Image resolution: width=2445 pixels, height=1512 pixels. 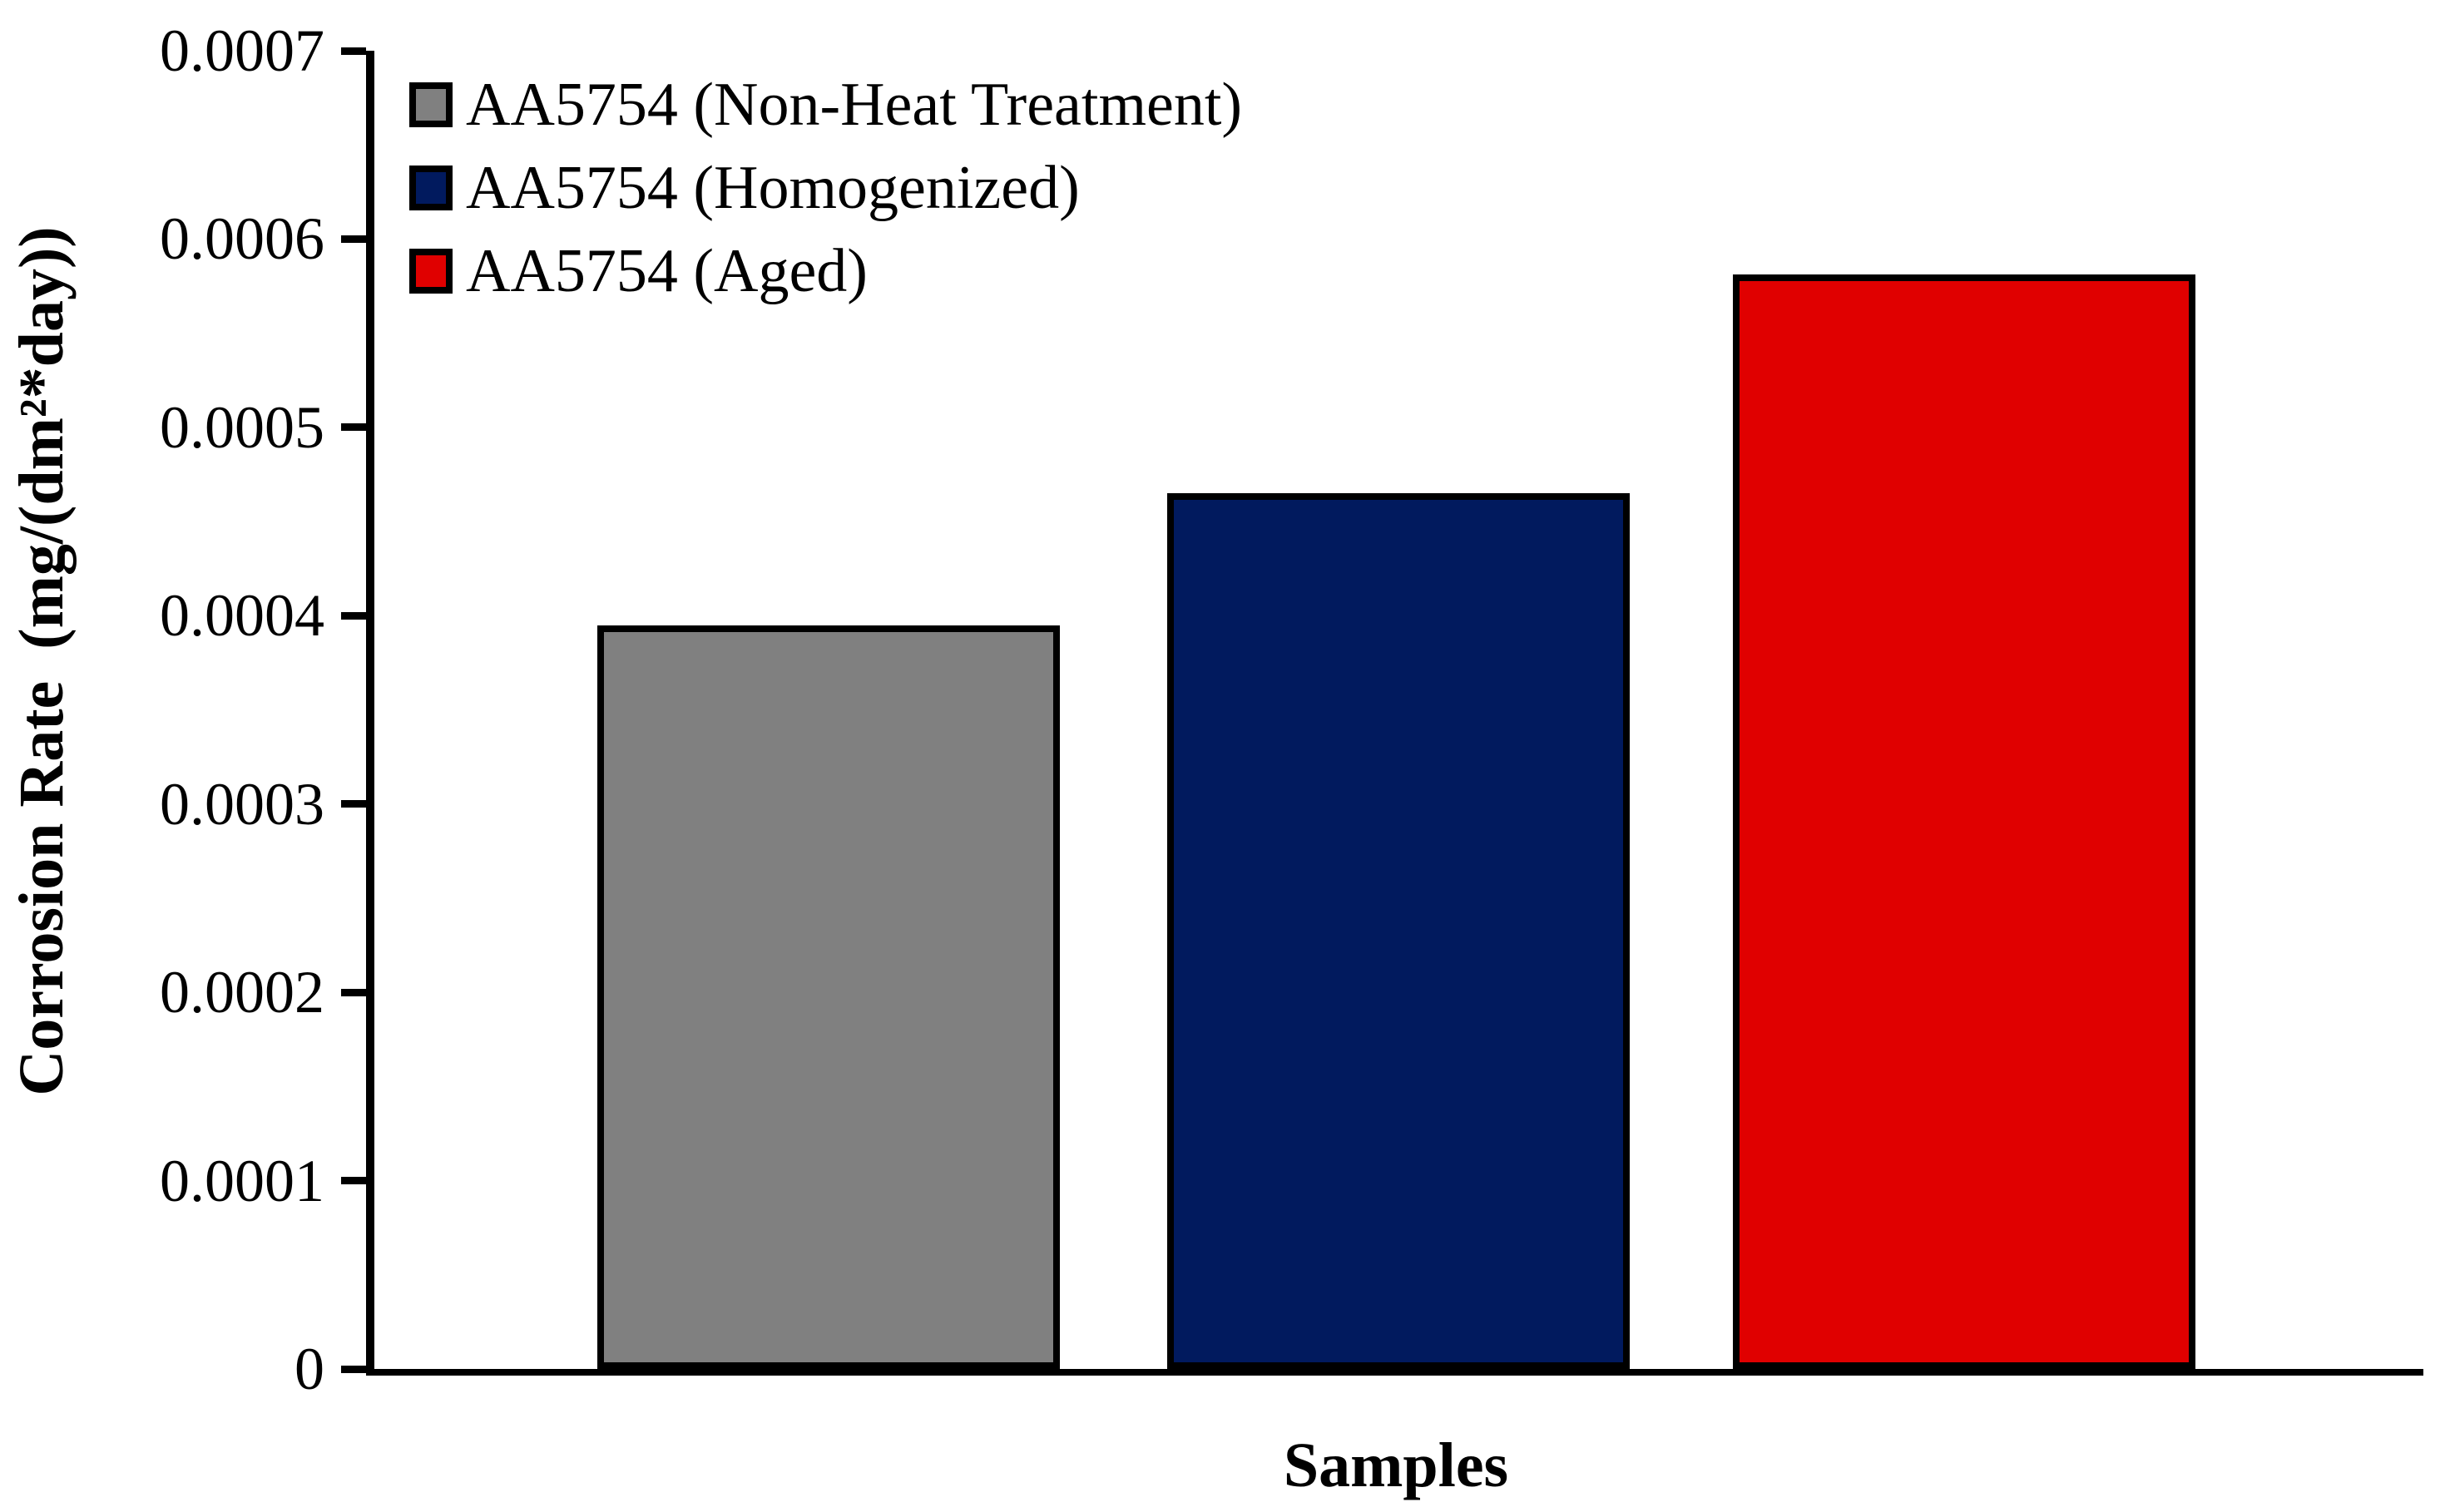 I want to click on legend-item-1: AA5754 (Homogenized), so click(x=825, y=188).